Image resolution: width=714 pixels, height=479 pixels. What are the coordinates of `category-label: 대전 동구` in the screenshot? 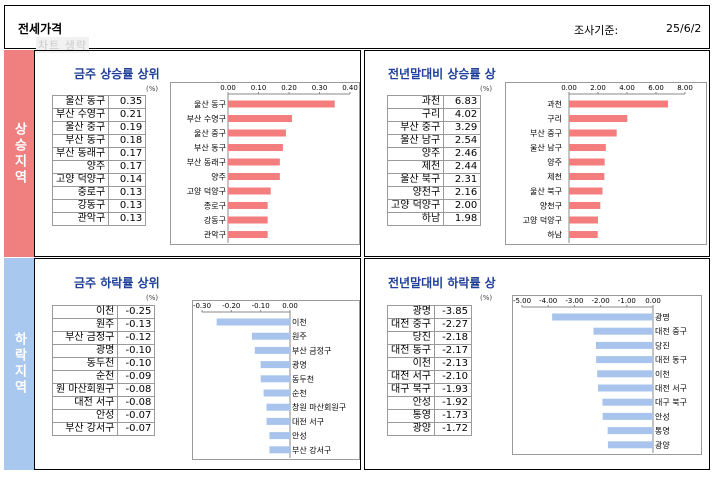 It's located at (671, 360).